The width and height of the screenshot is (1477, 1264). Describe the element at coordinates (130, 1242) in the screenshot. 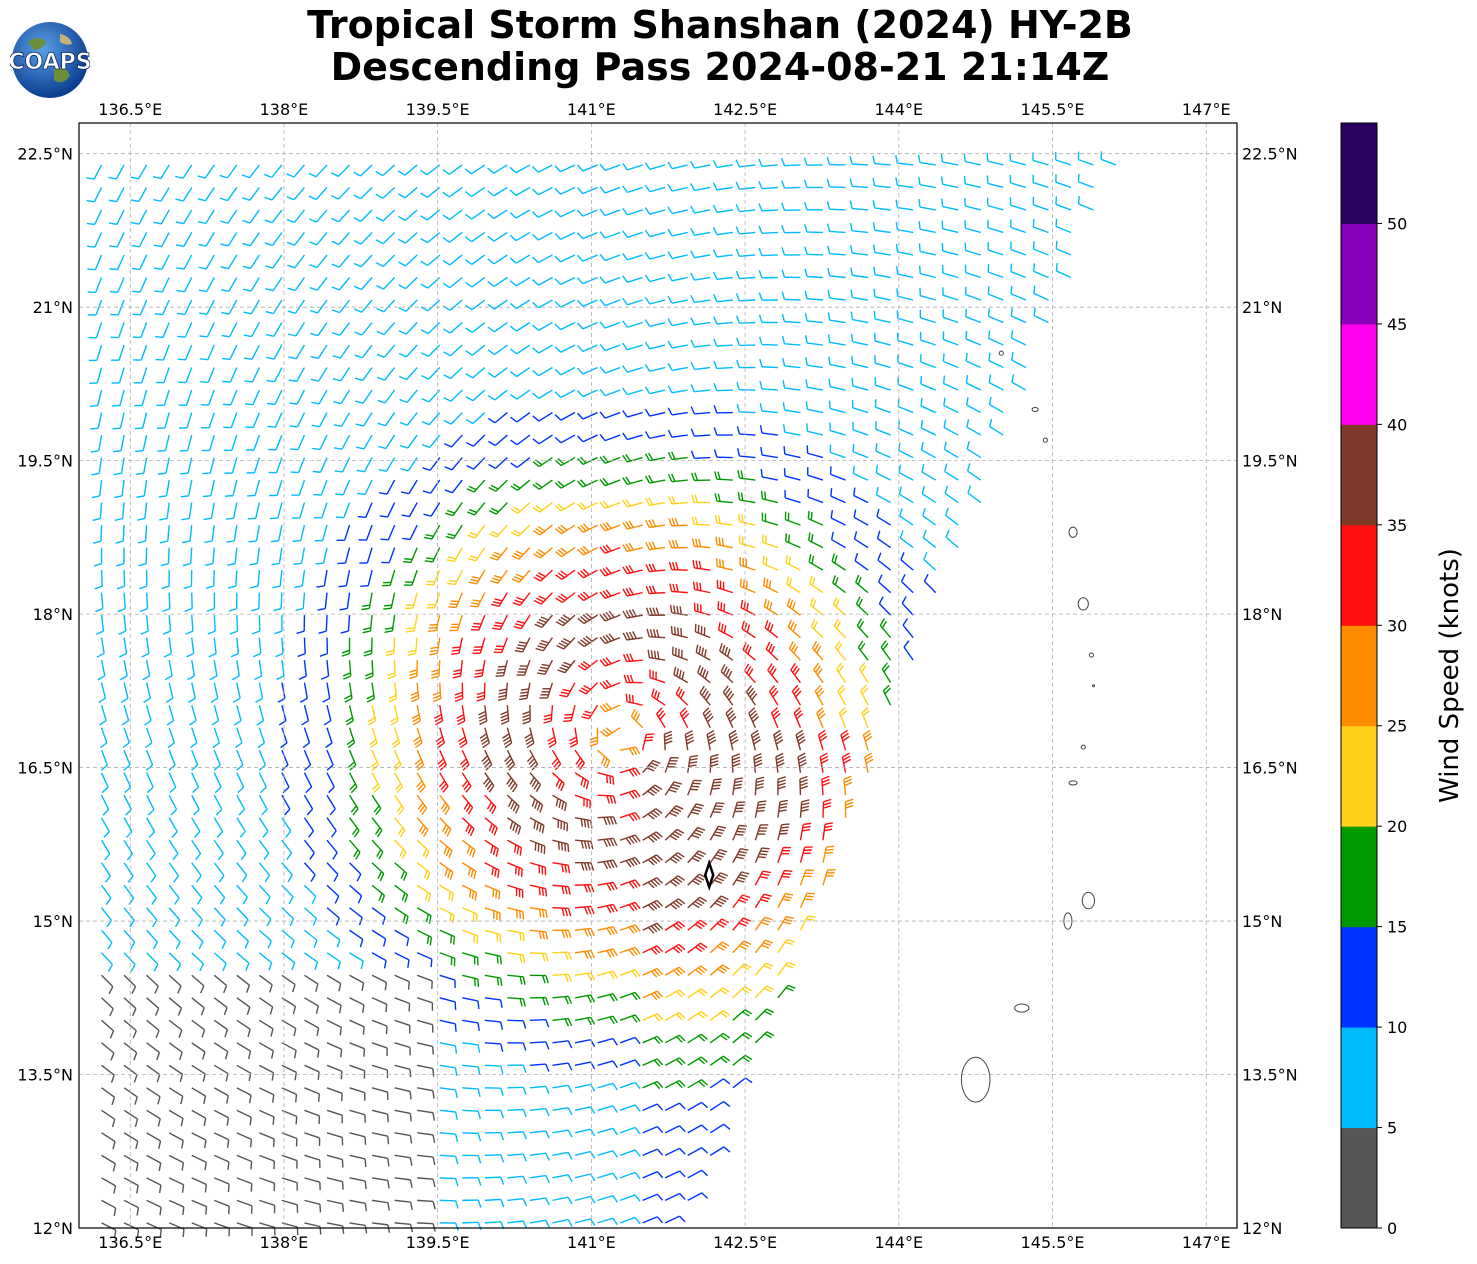

I see `lon-tick-label-bottom: 136.5°E` at that location.